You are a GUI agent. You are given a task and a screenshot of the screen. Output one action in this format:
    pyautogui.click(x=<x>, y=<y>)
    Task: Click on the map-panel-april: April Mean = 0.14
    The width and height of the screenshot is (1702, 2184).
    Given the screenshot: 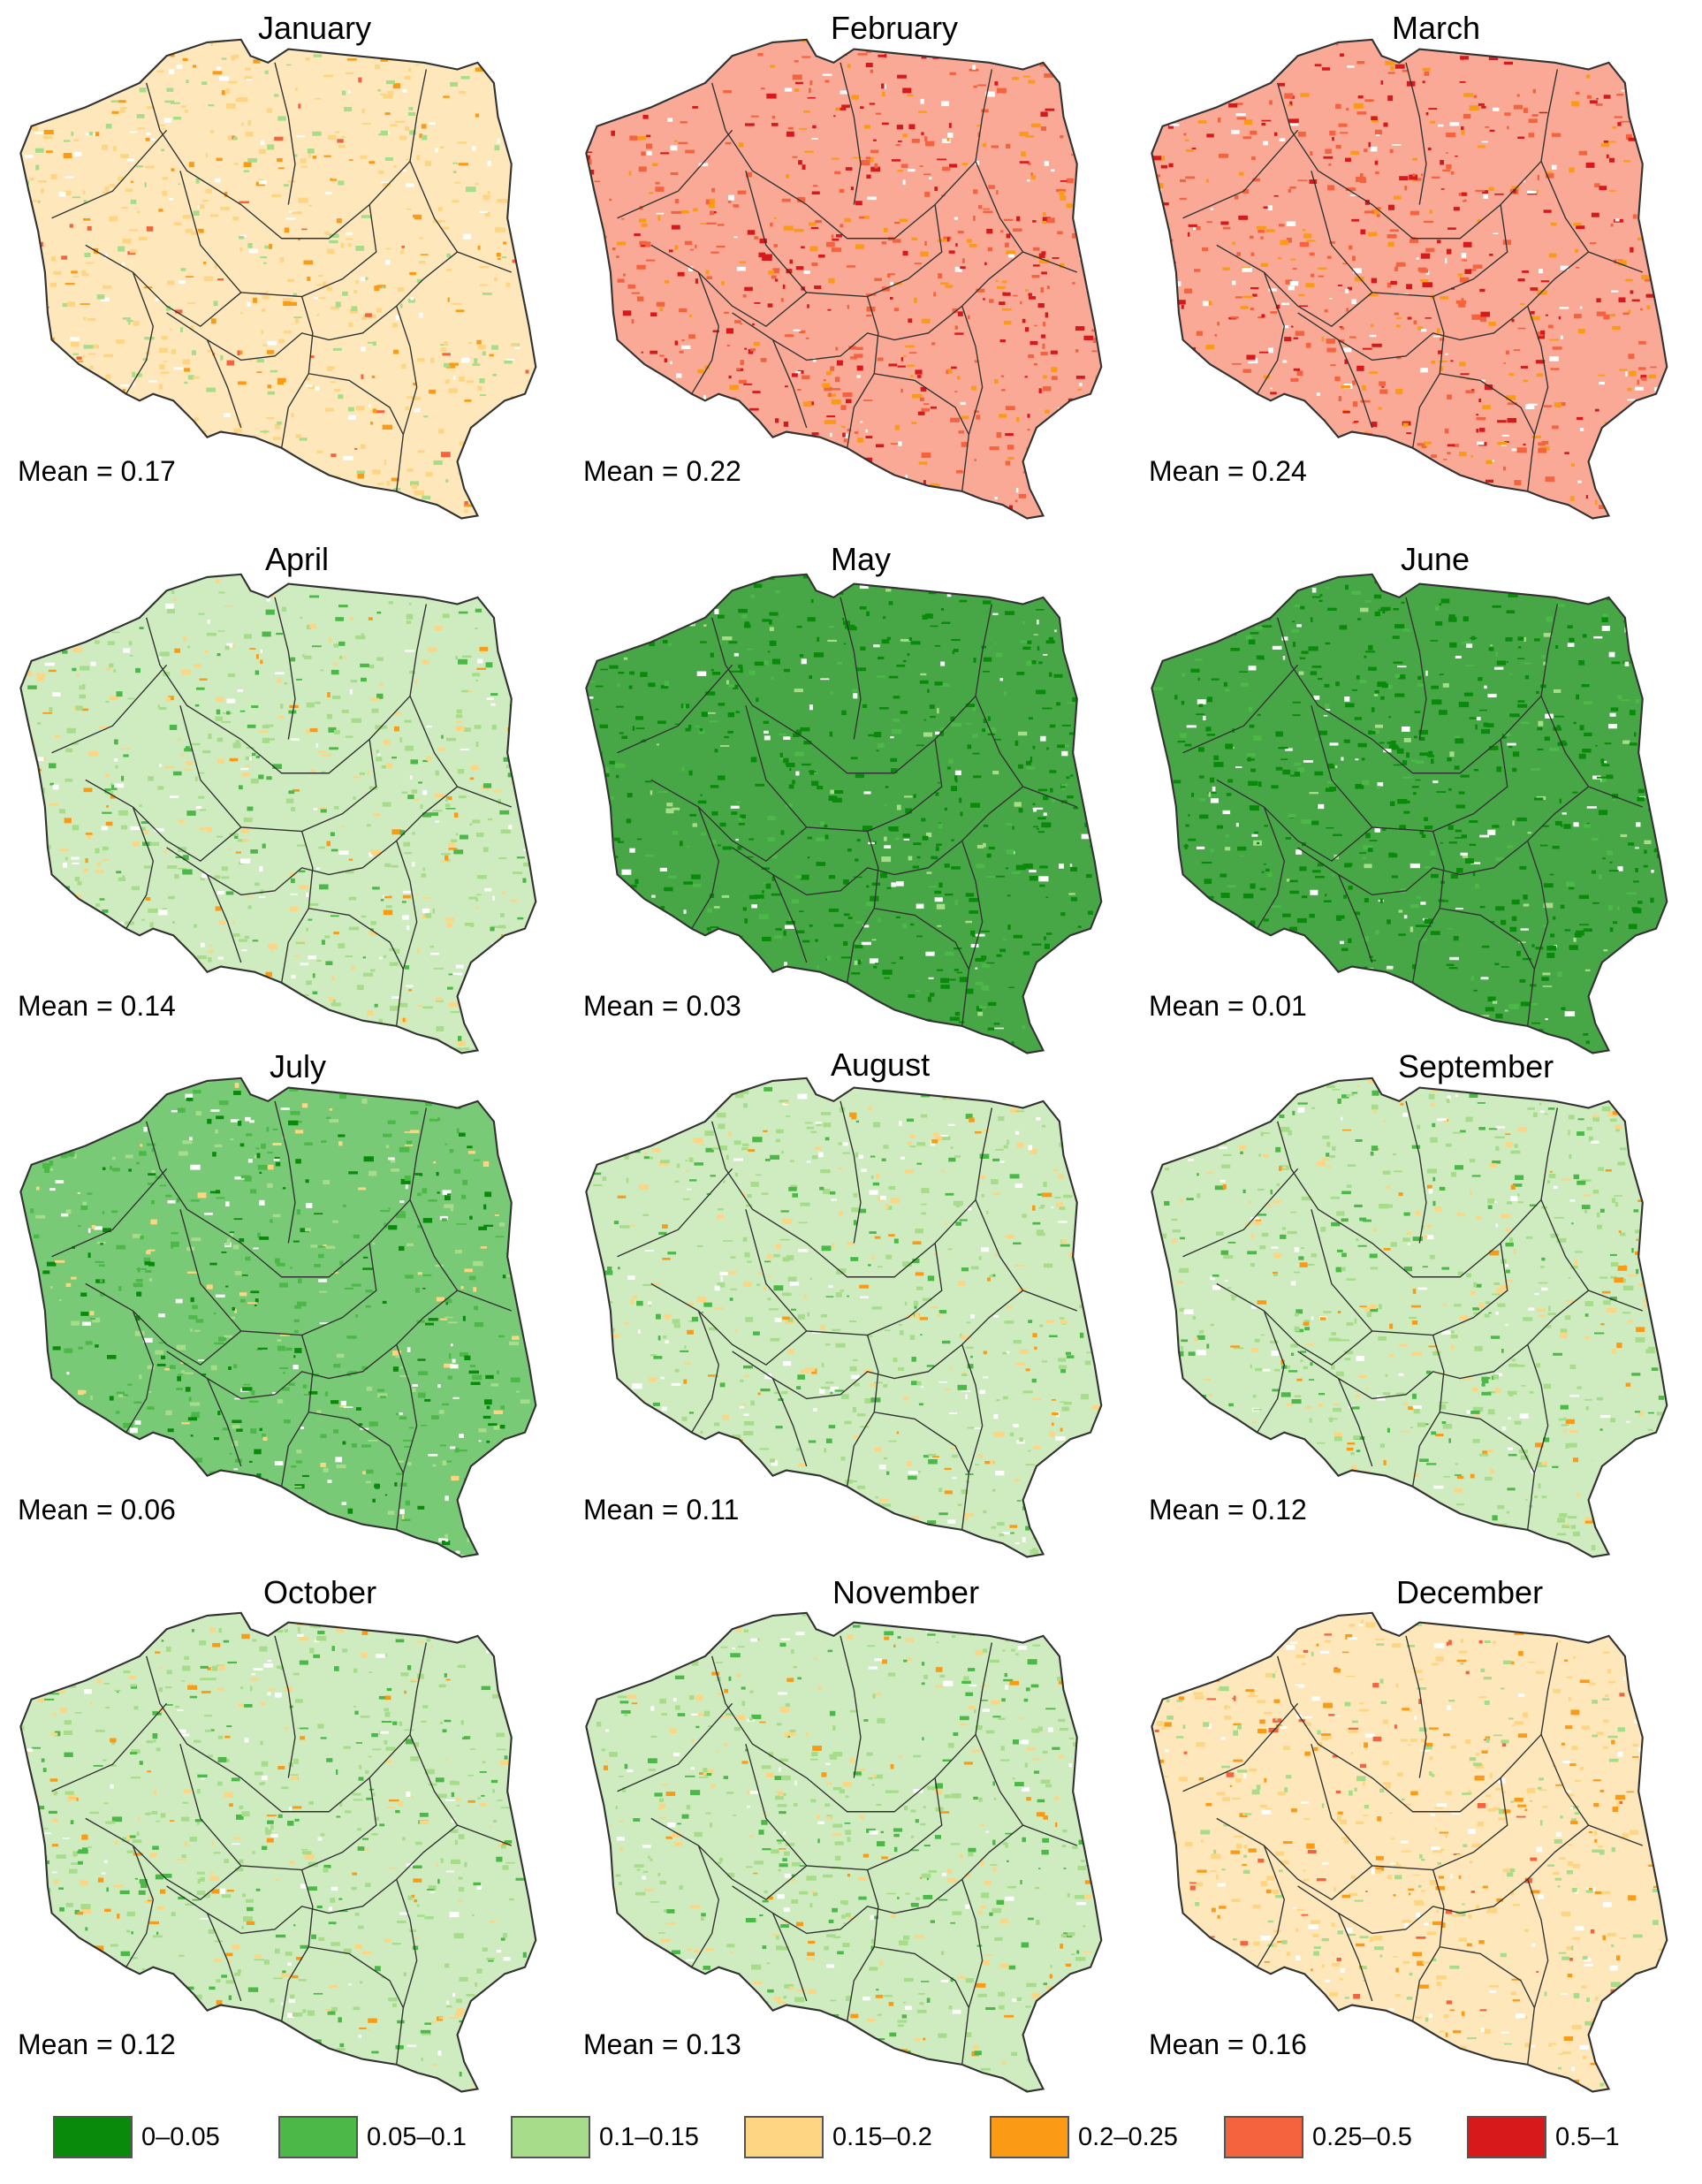 What is the action you would take?
    pyautogui.click(x=274, y=800)
    